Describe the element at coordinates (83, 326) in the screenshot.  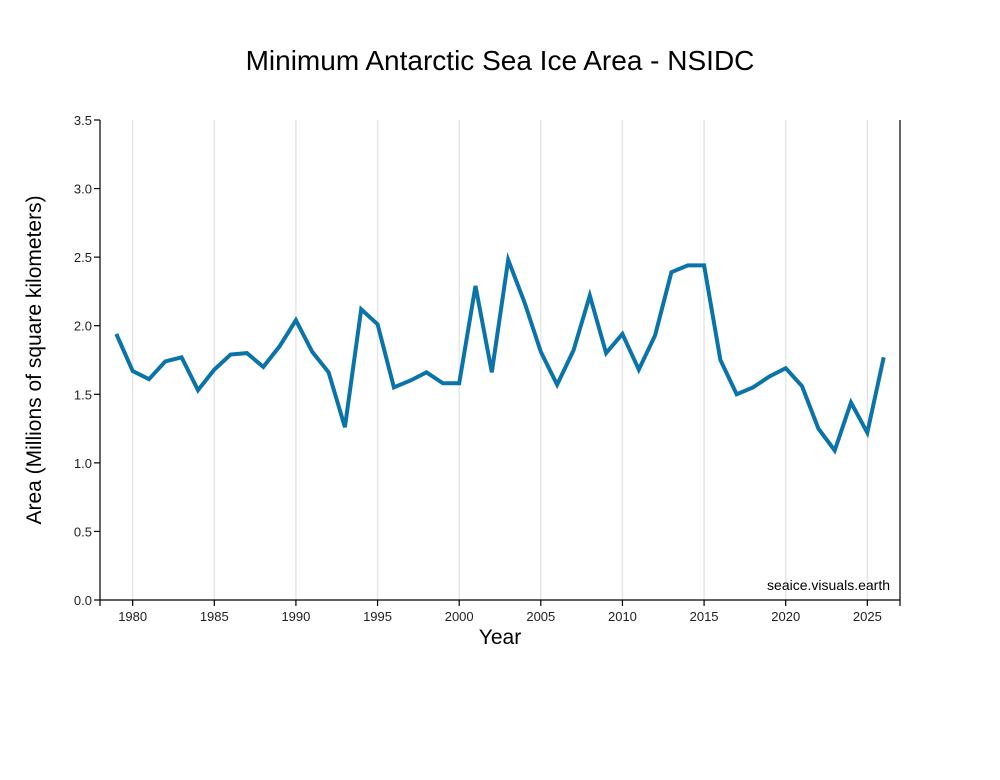
I see `y-tick-label: 2.0` at that location.